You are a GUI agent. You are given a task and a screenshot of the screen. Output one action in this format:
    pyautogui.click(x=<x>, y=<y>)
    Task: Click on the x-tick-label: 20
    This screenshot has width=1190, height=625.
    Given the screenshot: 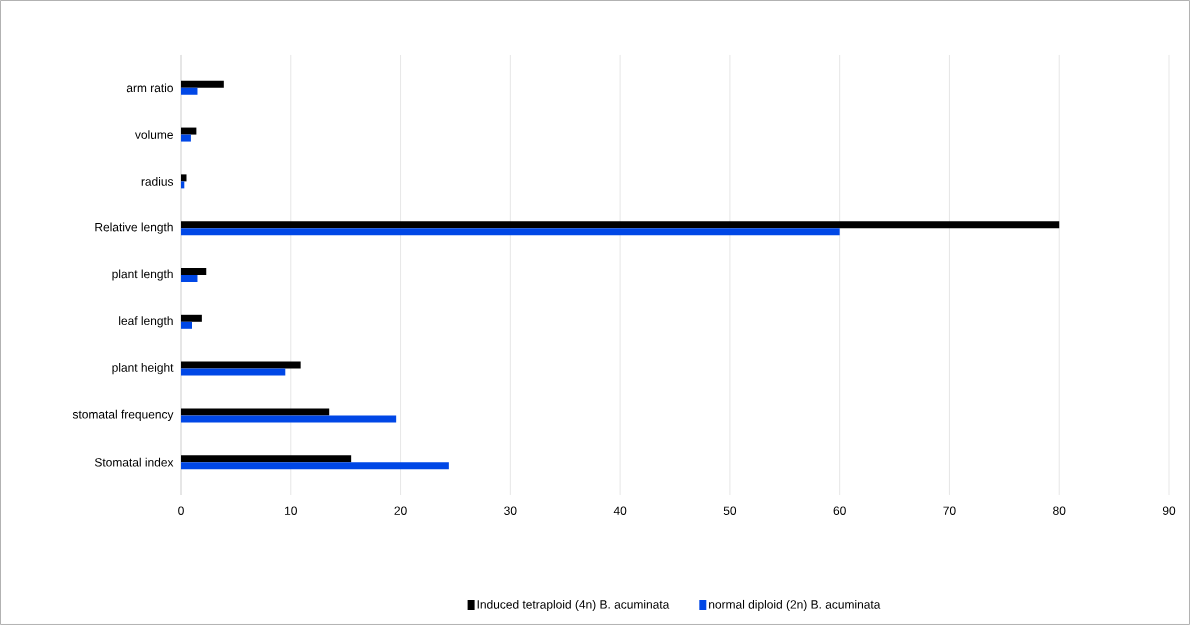 What is the action you would take?
    pyautogui.click(x=400, y=510)
    